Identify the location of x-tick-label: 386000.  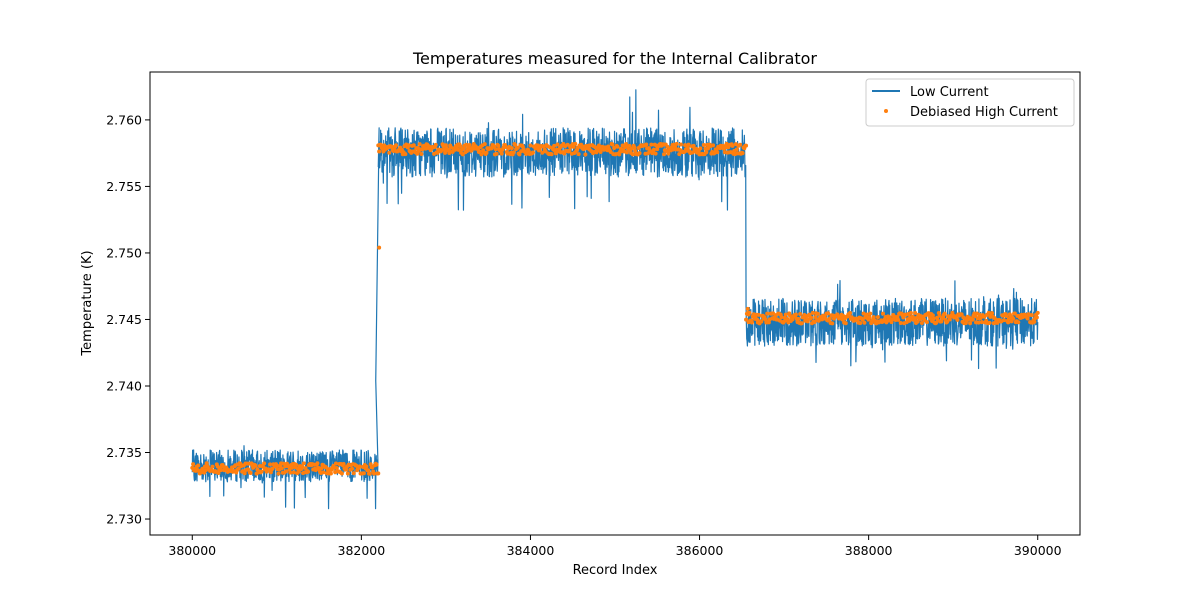
(700, 550).